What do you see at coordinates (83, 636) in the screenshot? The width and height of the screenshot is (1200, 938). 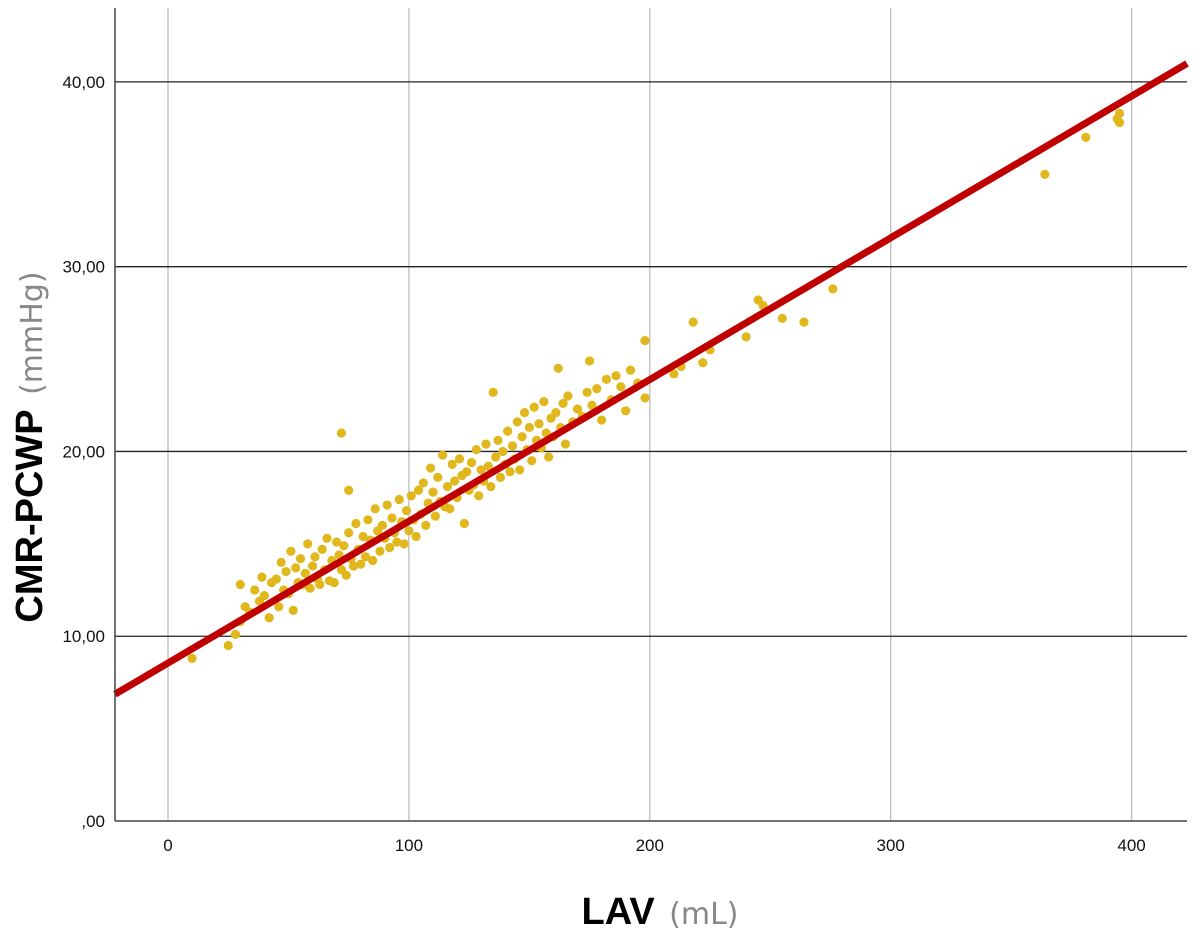 I see `y-tick-label: 10,00` at bounding box center [83, 636].